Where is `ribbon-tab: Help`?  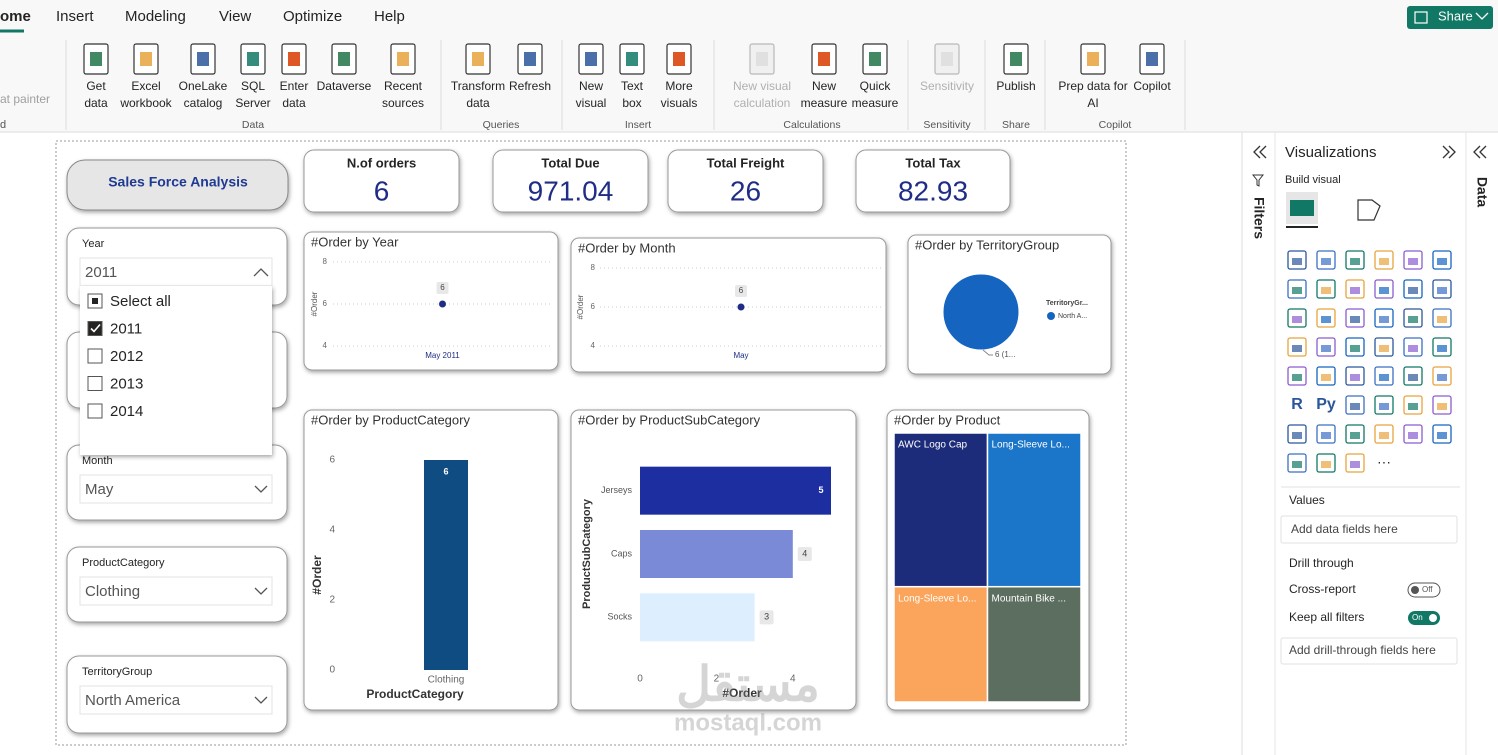 ribbon-tab: Help is located at coordinates (389, 16).